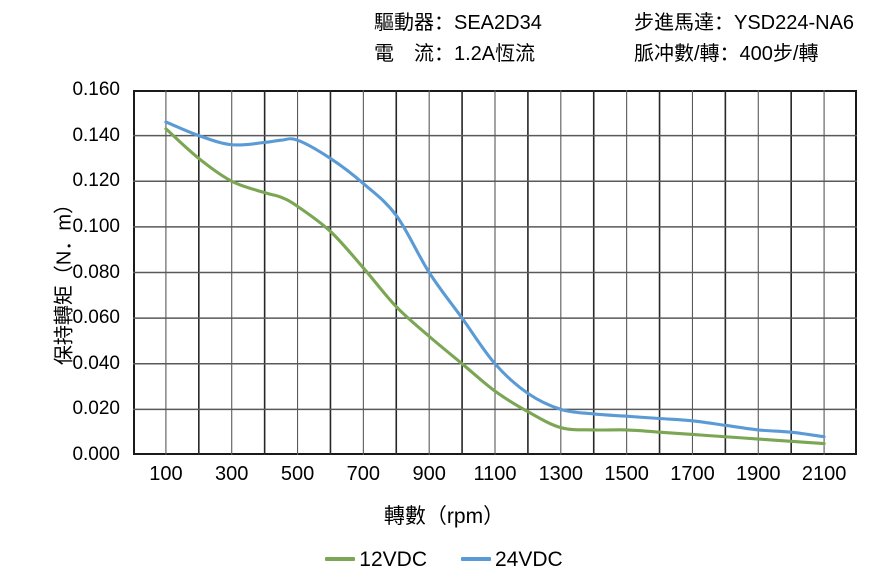  What do you see at coordinates (455, 54) in the screenshot?
I see `current-text: 電 流：1.2A恆流` at bounding box center [455, 54].